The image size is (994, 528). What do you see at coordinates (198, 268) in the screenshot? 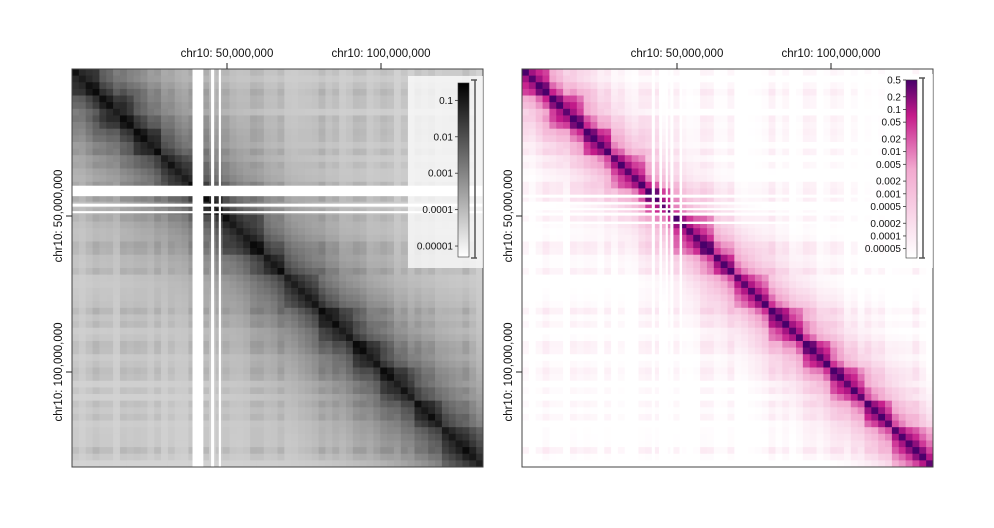
I see `masked-bin-column` at bounding box center [198, 268].